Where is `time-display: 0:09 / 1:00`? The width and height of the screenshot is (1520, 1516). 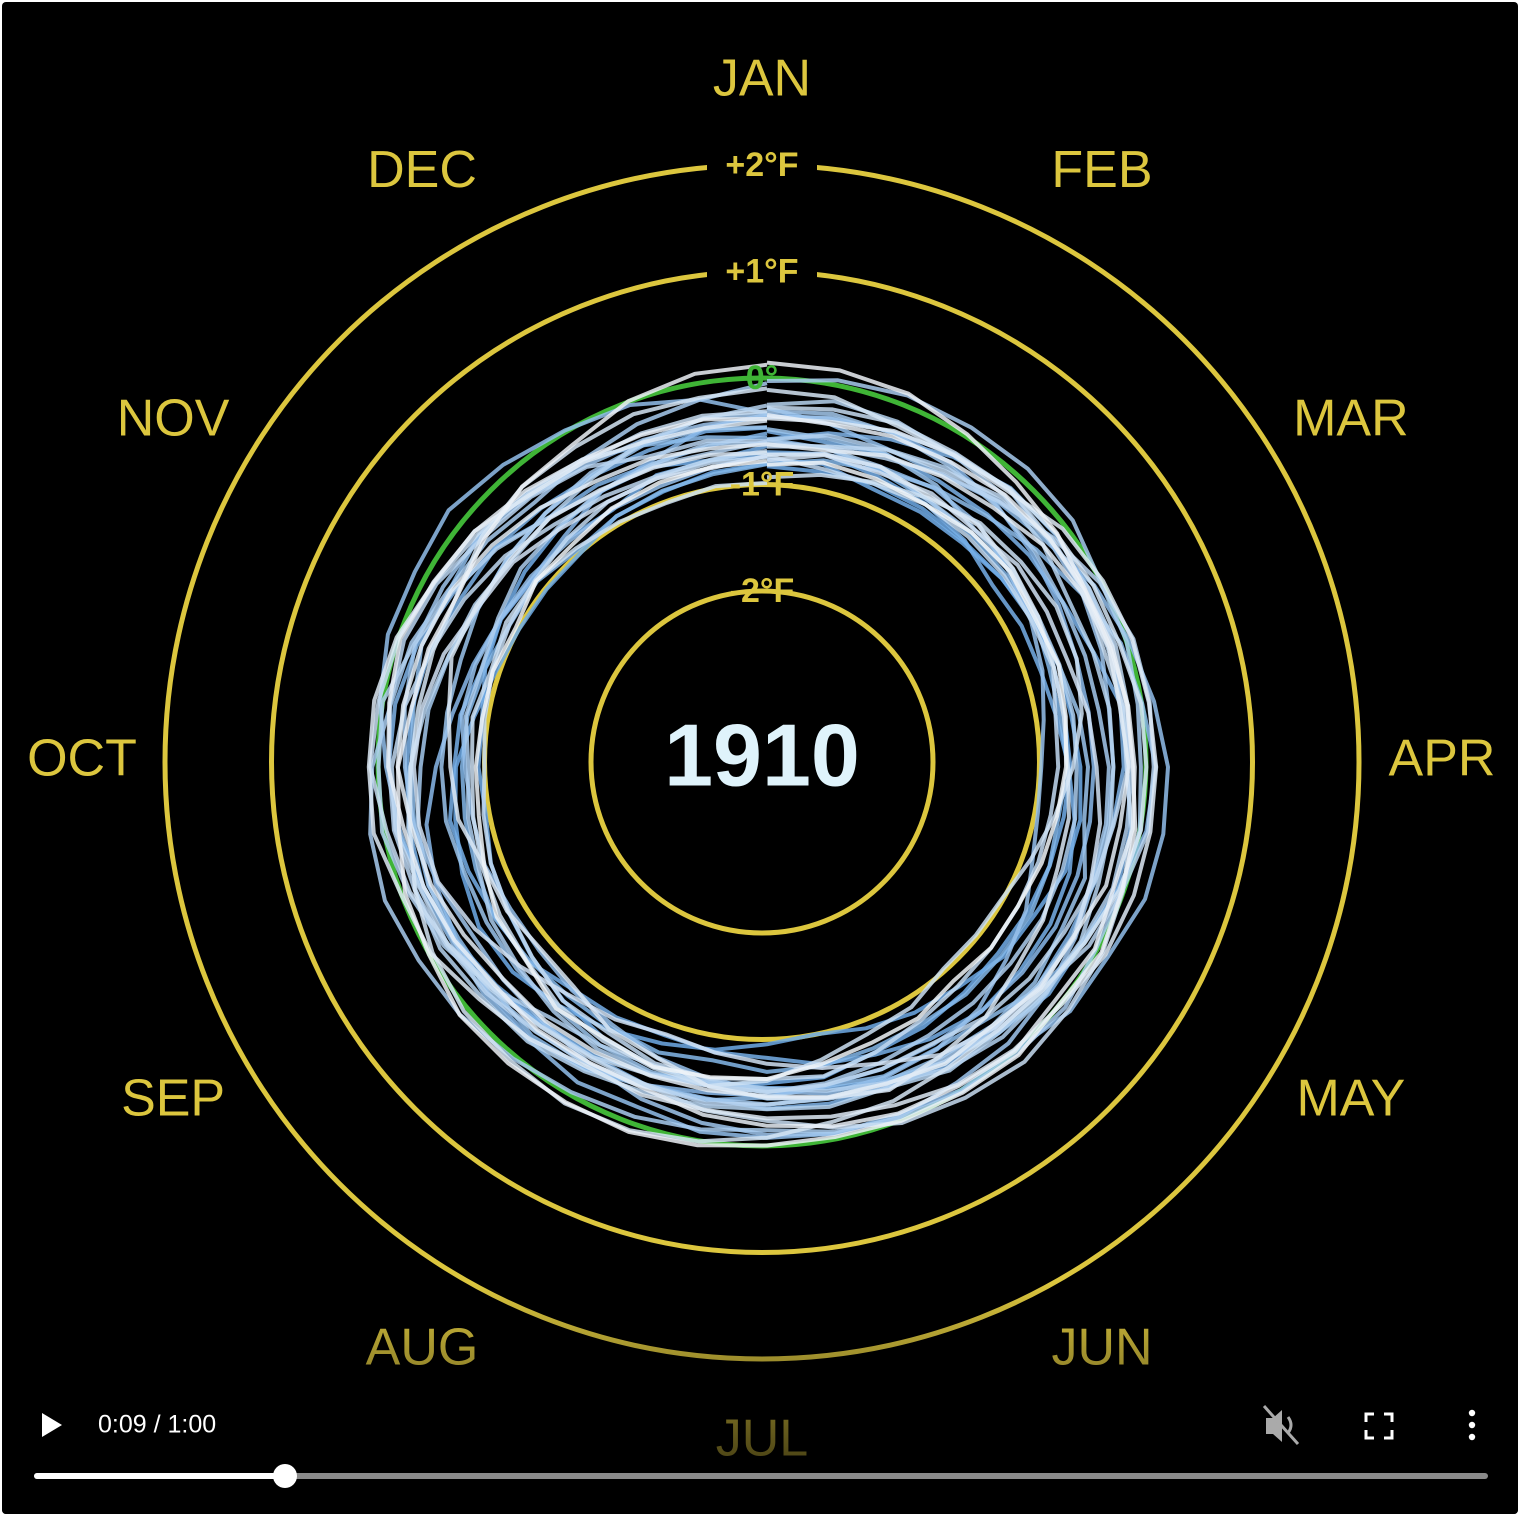
time-display: 0:09 / 1:00 is located at coordinates (157, 1425).